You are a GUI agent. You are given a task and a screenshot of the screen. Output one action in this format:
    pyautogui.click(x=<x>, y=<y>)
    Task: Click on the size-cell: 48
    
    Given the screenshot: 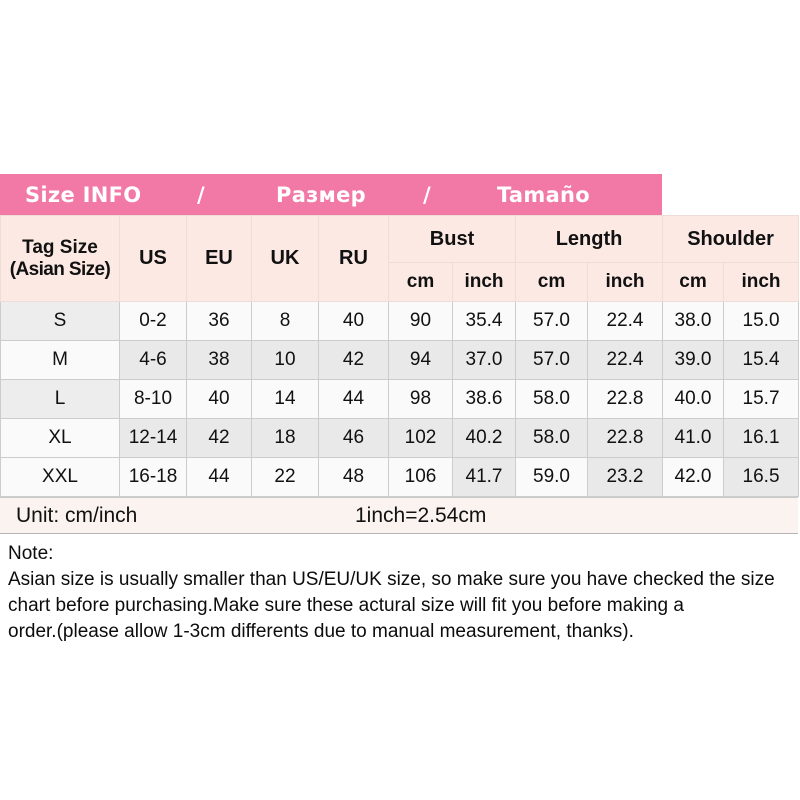 What is the action you would take?
    pyautogui.click(x=353, y=477)
    